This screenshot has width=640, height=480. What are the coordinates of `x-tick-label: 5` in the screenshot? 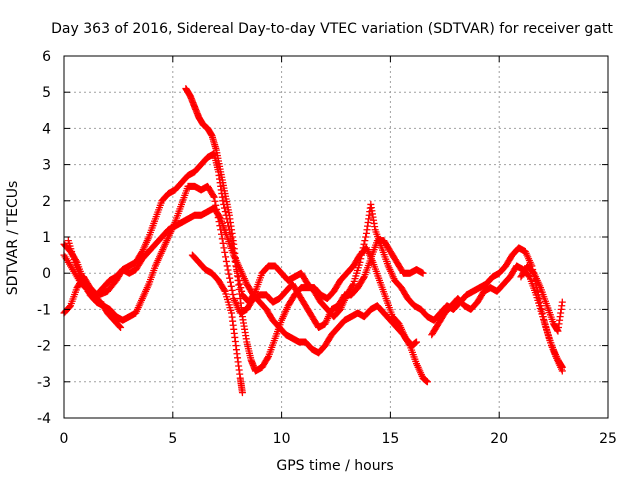 It's located at (172, 439).